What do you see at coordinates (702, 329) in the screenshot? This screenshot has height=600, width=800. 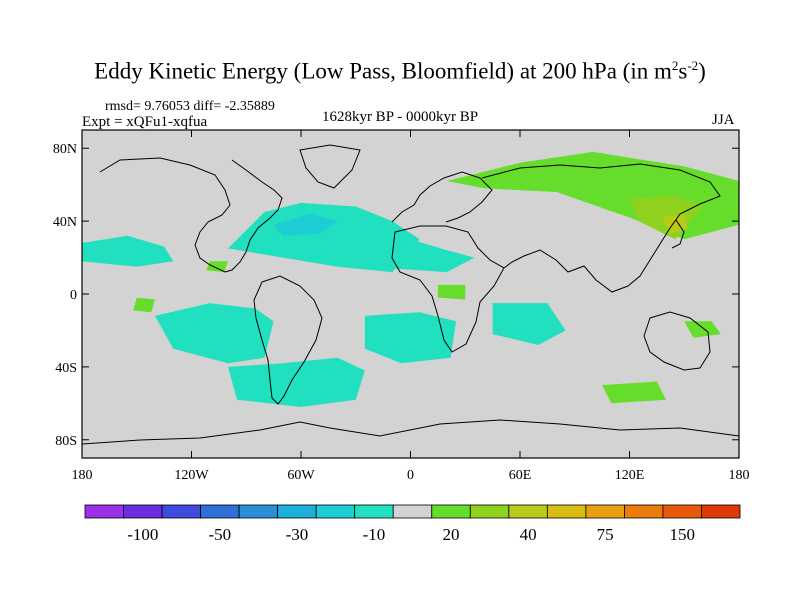 I see `region-australia-east-positive` at bounding box center [702, 329].